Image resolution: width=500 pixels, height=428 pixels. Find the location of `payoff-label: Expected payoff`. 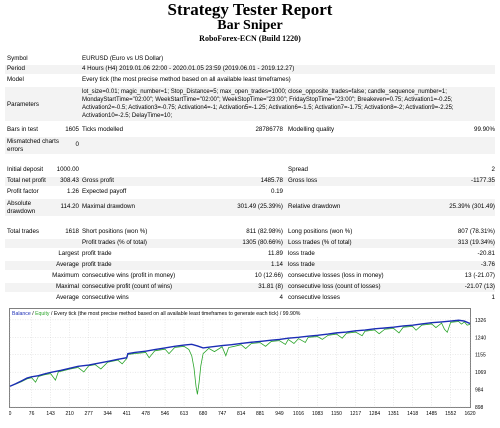

payoff-label: Expected payoff is located at coordinates (104, 191).